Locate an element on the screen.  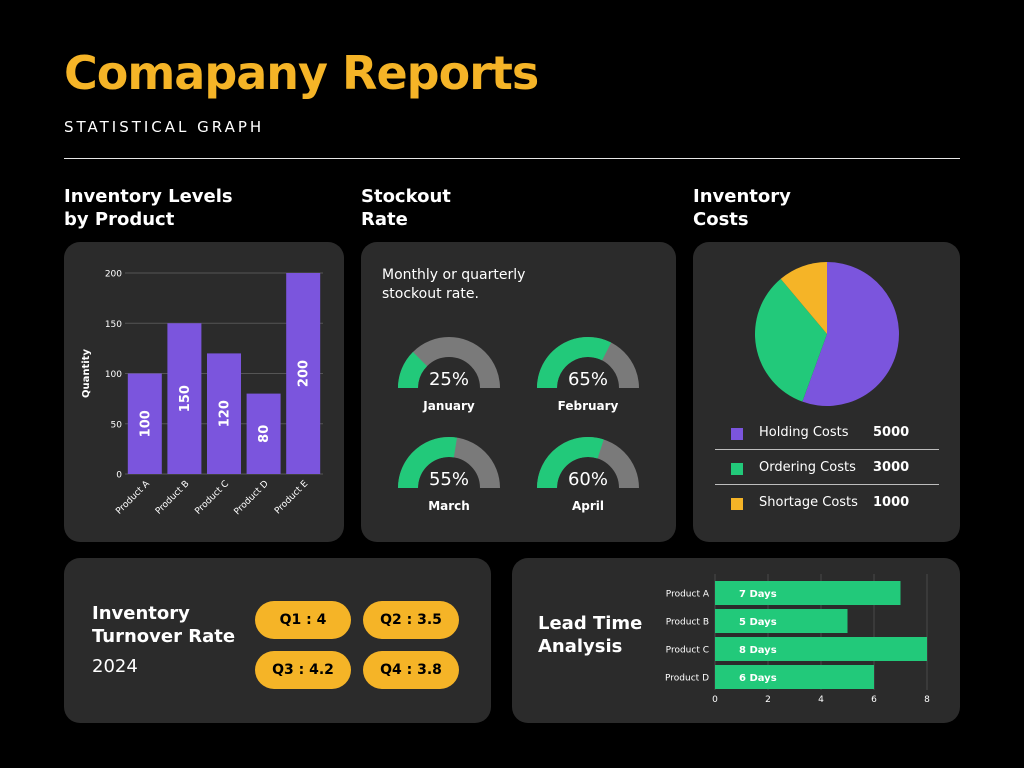
legend-label-holding: Holding Costs is located at coordinates (804, 432).